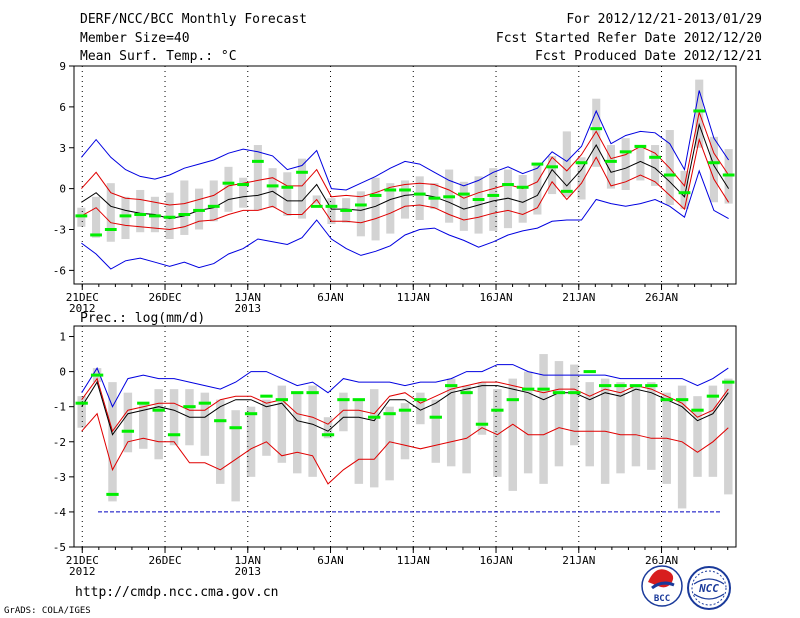  I want to click on ncc-logo-text: NCC, so click(708, 588).